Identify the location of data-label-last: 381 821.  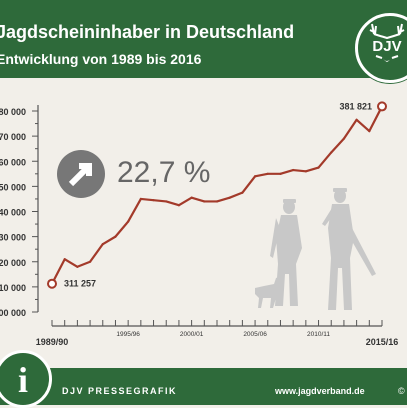
(355, 106).